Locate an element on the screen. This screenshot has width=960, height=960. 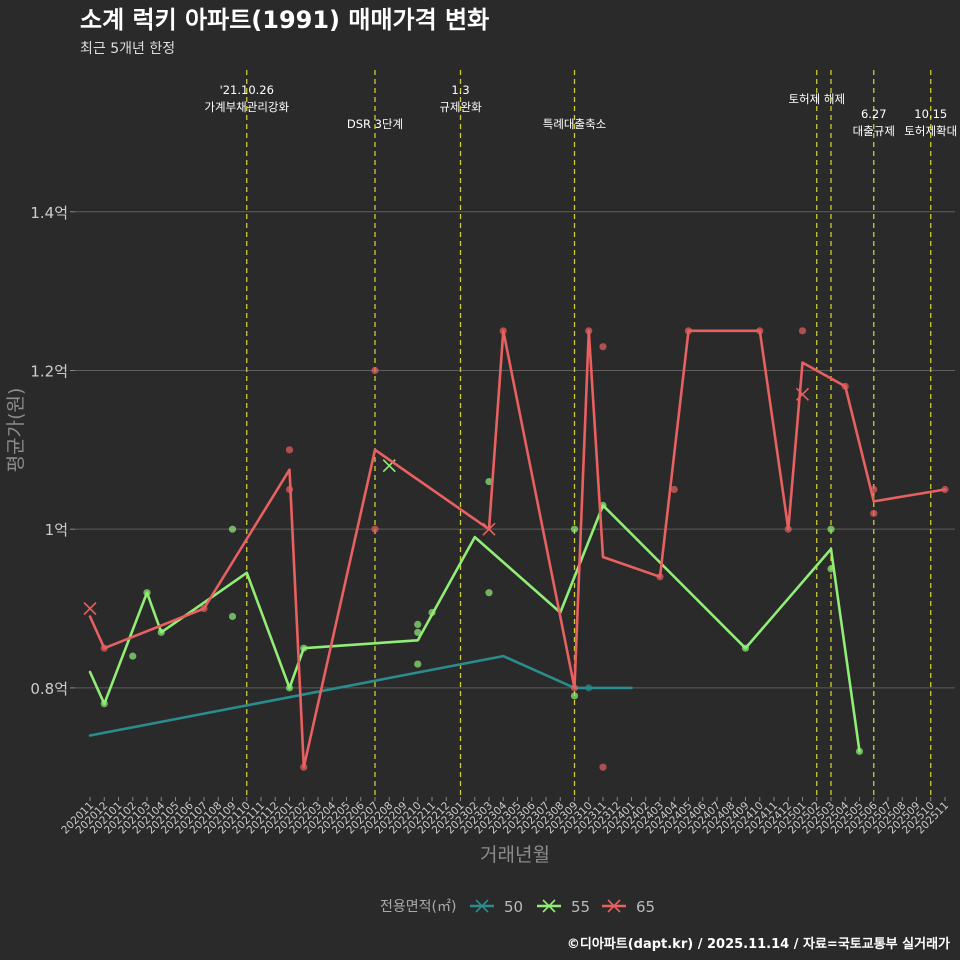
event-label: 규제완화 is located at coordinates (460, 107).